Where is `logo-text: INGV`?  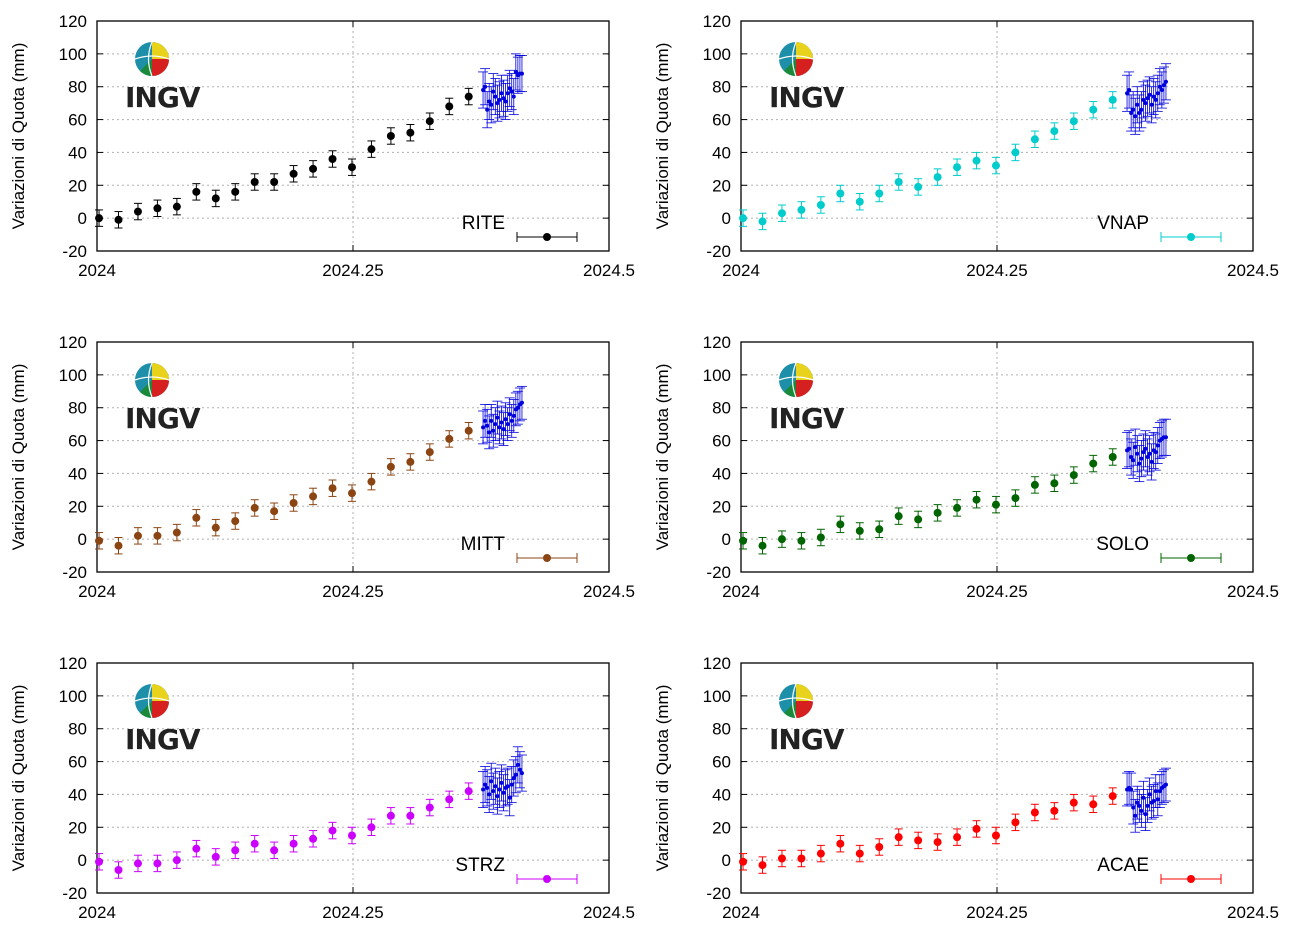
logo-text: INGV is located at coordinates (807, 739).